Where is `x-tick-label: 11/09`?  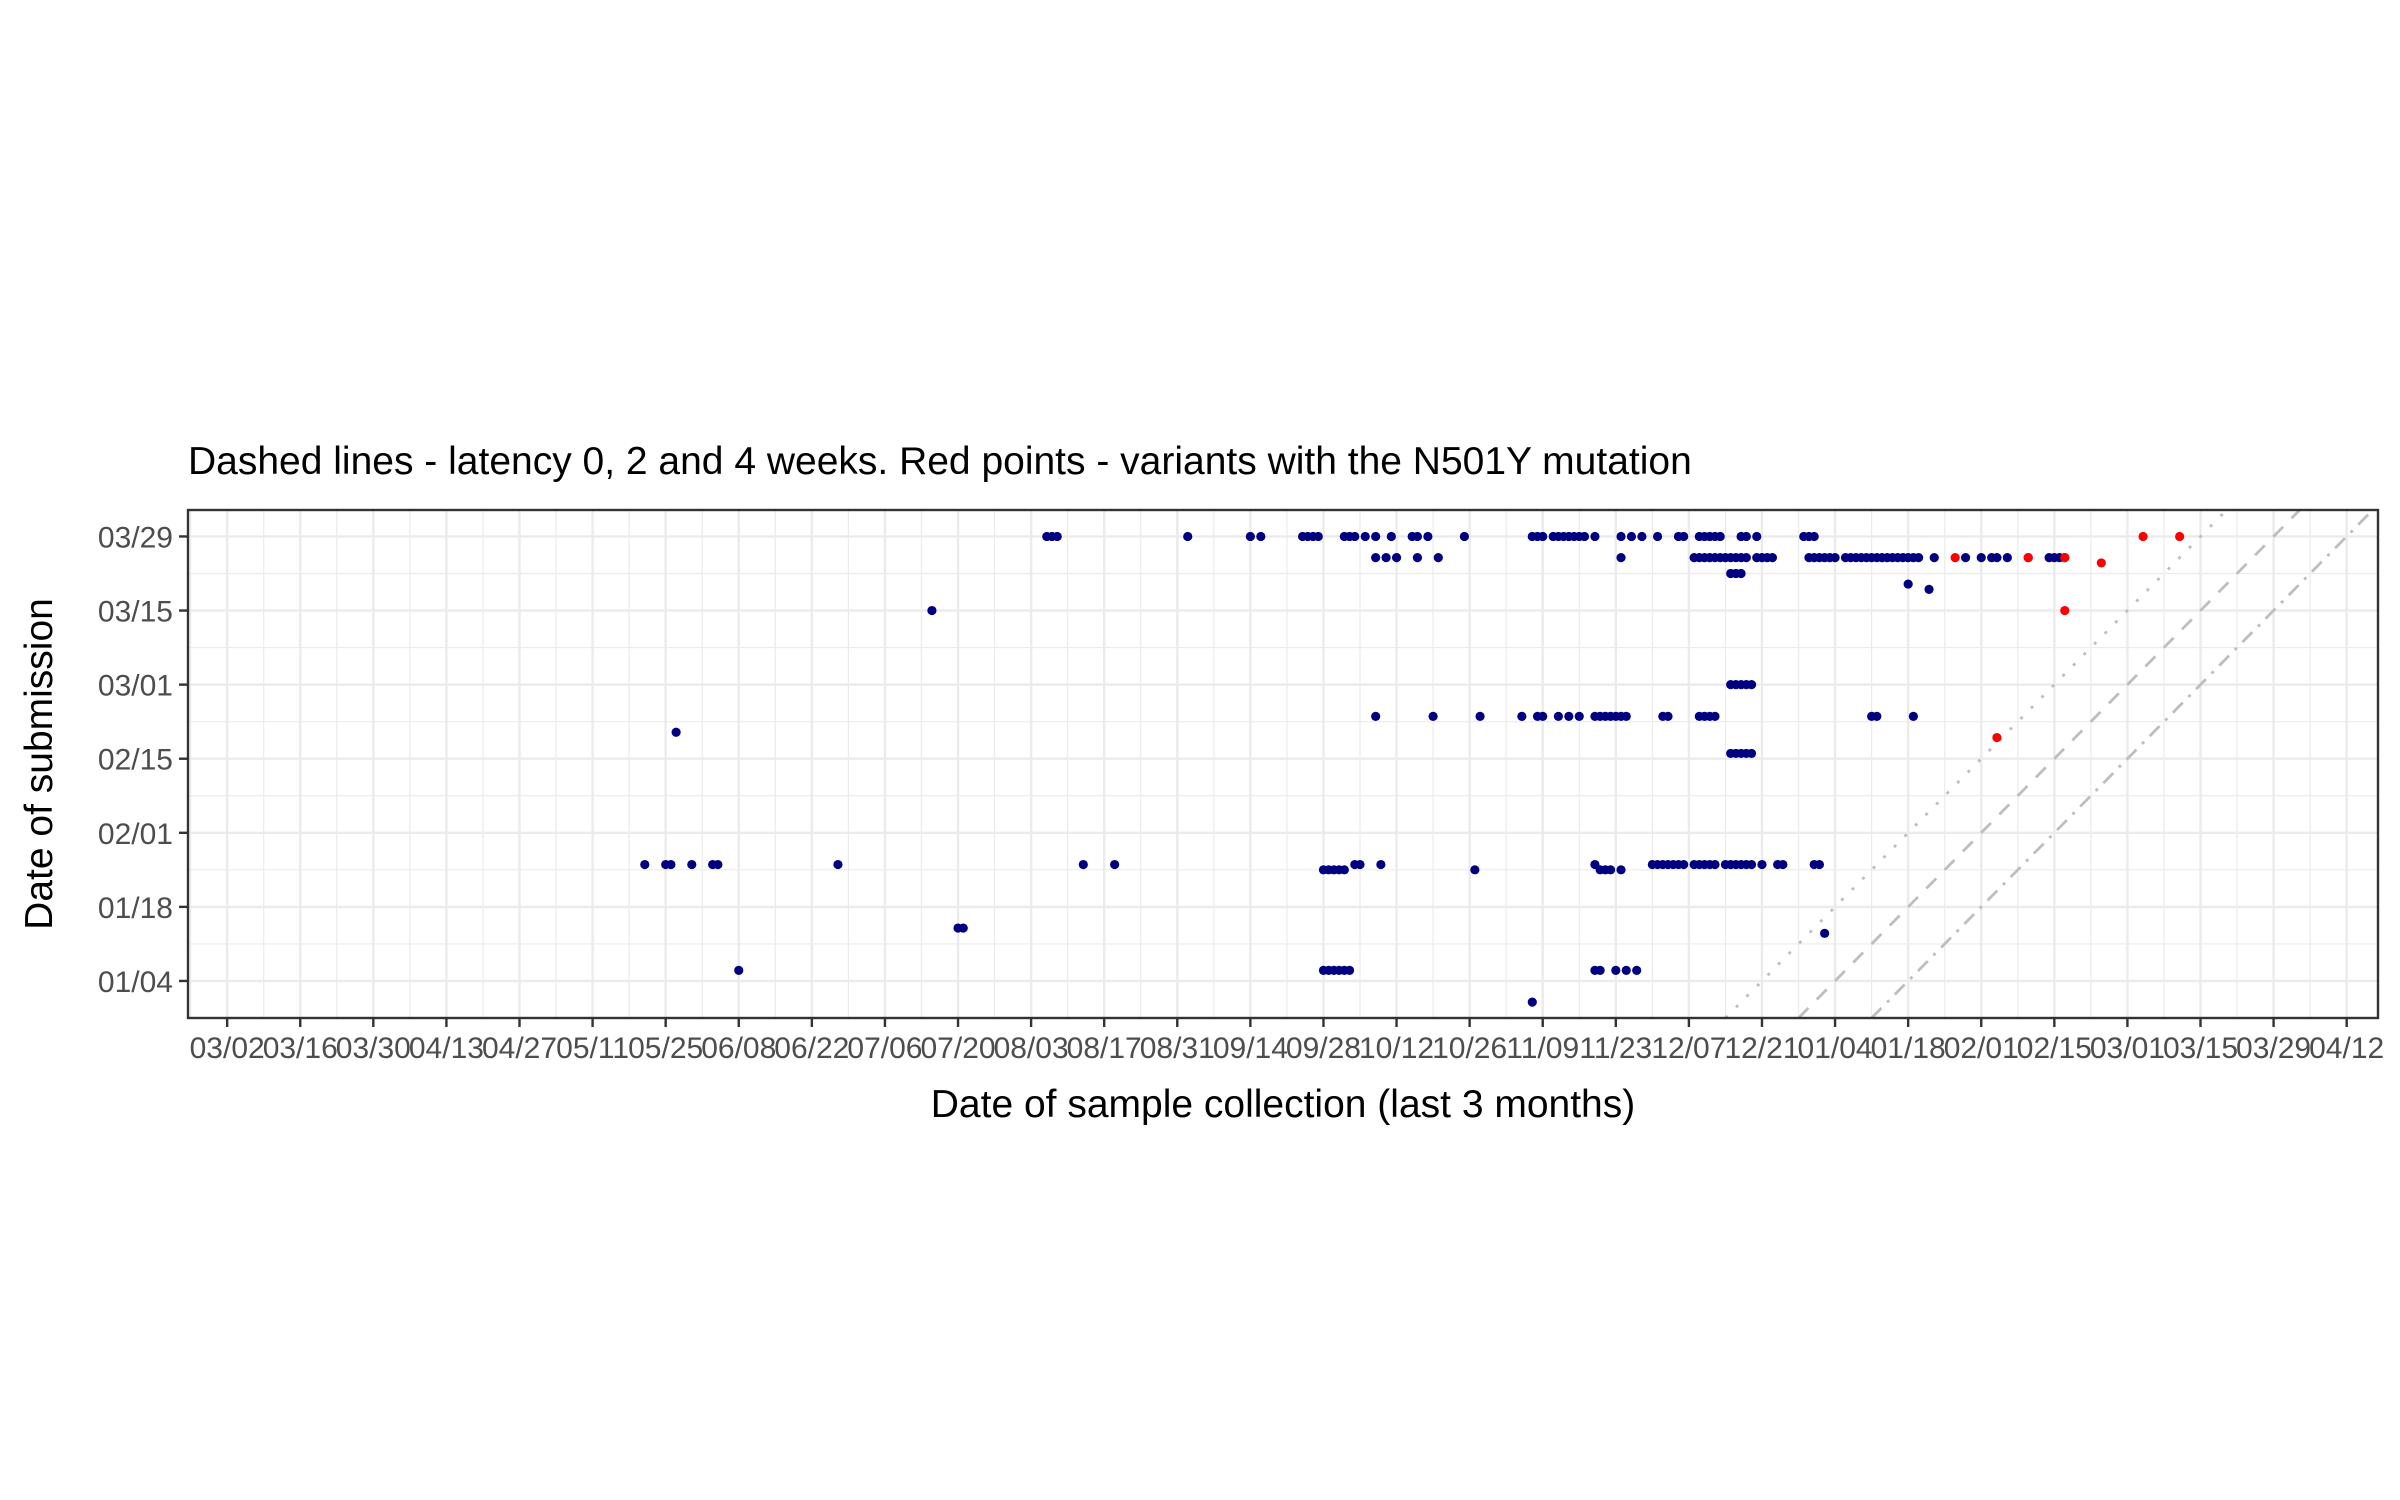
x-tick-label: 11/09 is located at coordinates (1542, 1048).